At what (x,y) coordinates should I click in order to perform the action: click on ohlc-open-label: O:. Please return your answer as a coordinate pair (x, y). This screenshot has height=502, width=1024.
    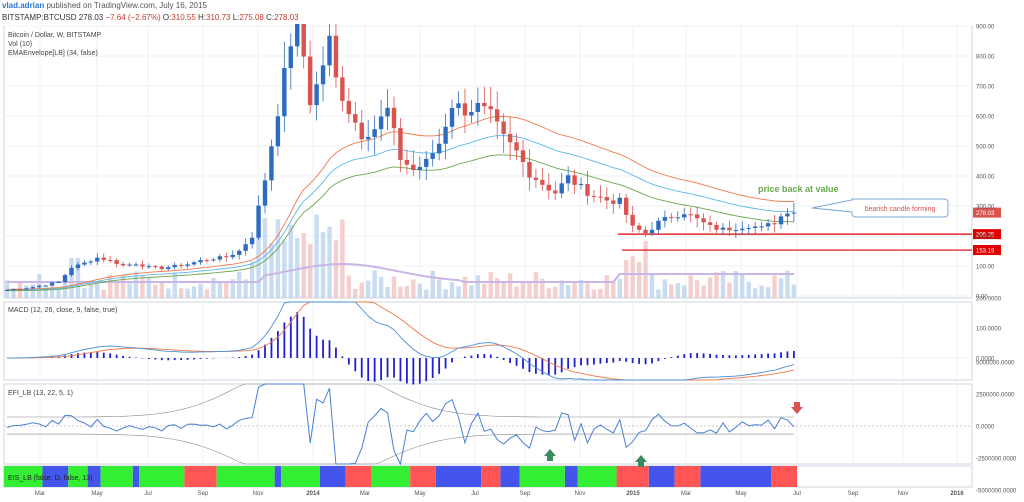
    Looking at the image, I should click on (167, 17).